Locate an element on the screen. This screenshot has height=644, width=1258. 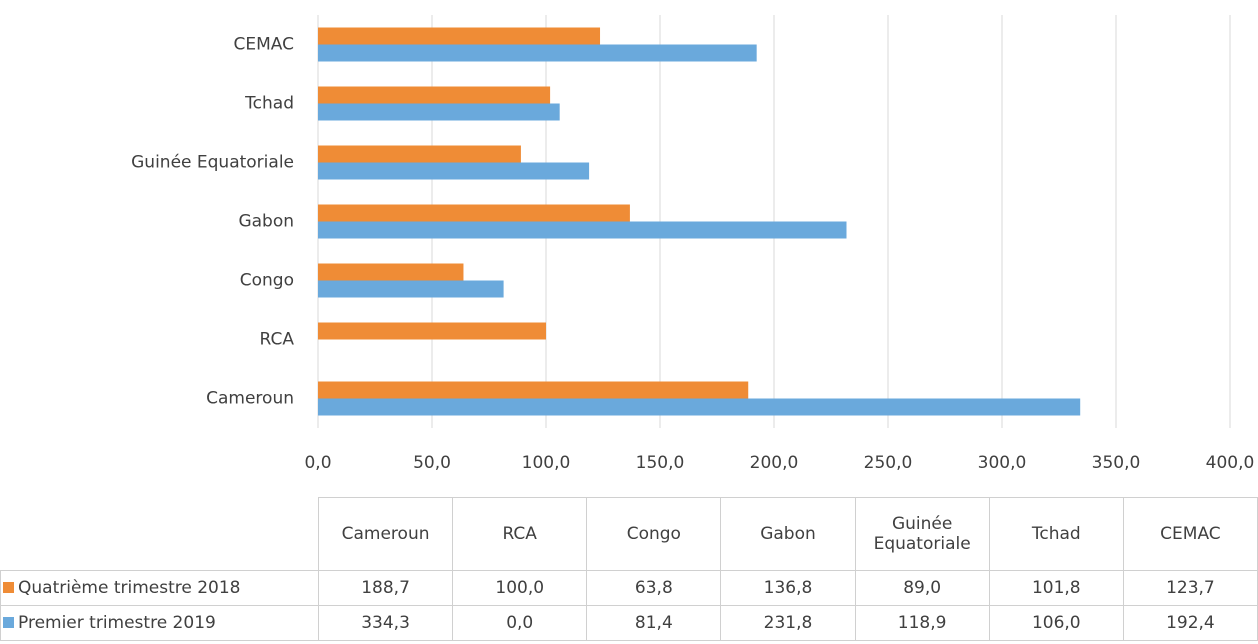
x-tick-label: 100,0 is located at coordinates (546, 463).